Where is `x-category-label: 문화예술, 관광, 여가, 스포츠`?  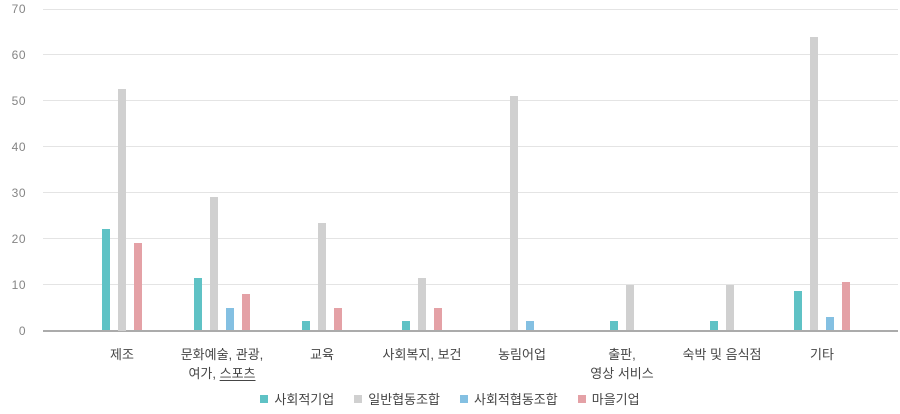 x-category-label: 문화예술, 관광, 여가, 스포츠 is located at coordinates (222, 364).